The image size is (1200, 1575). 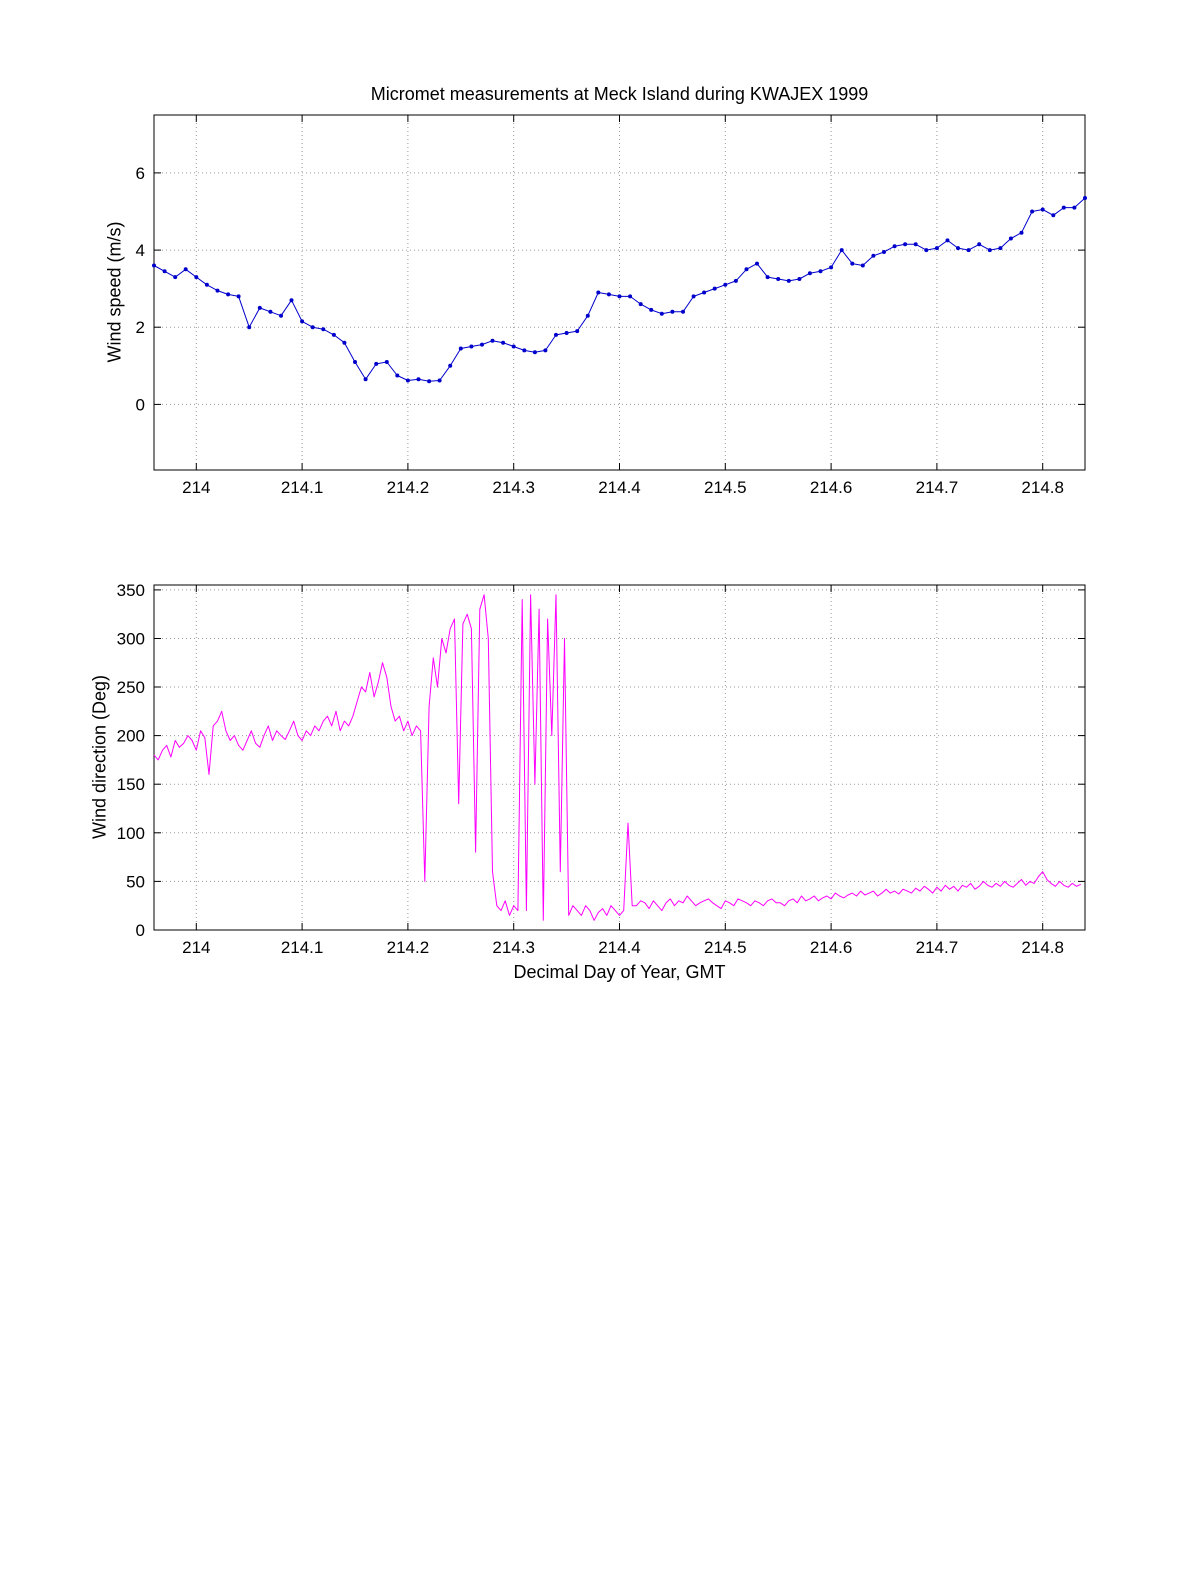 I want to click on y-tick-label: 100, so click(x=131, y=833).